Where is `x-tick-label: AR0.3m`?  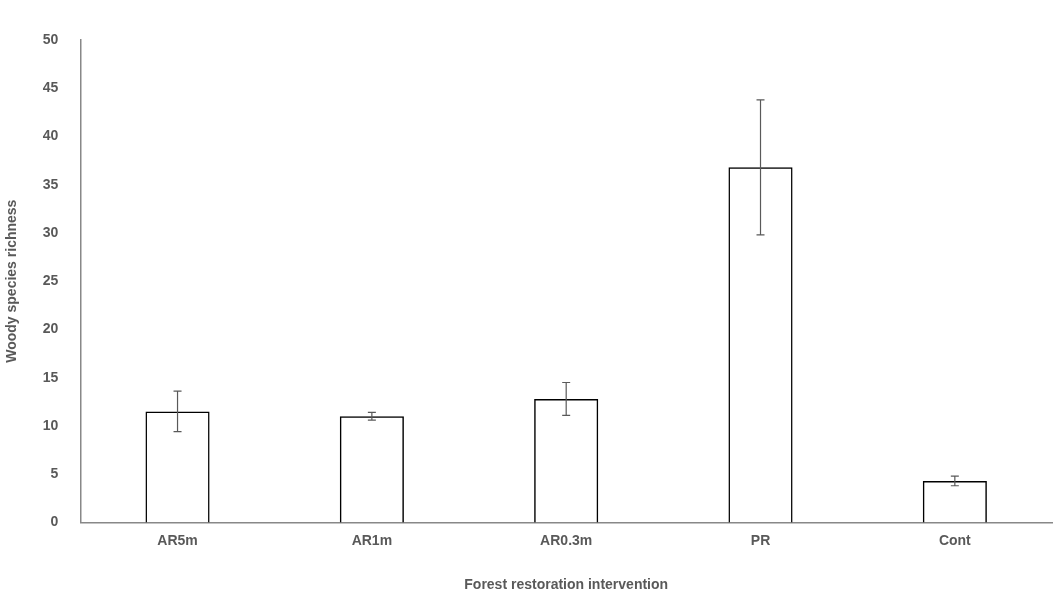 x-tick-label: AR0.3m is located at coordinates (566, 539).